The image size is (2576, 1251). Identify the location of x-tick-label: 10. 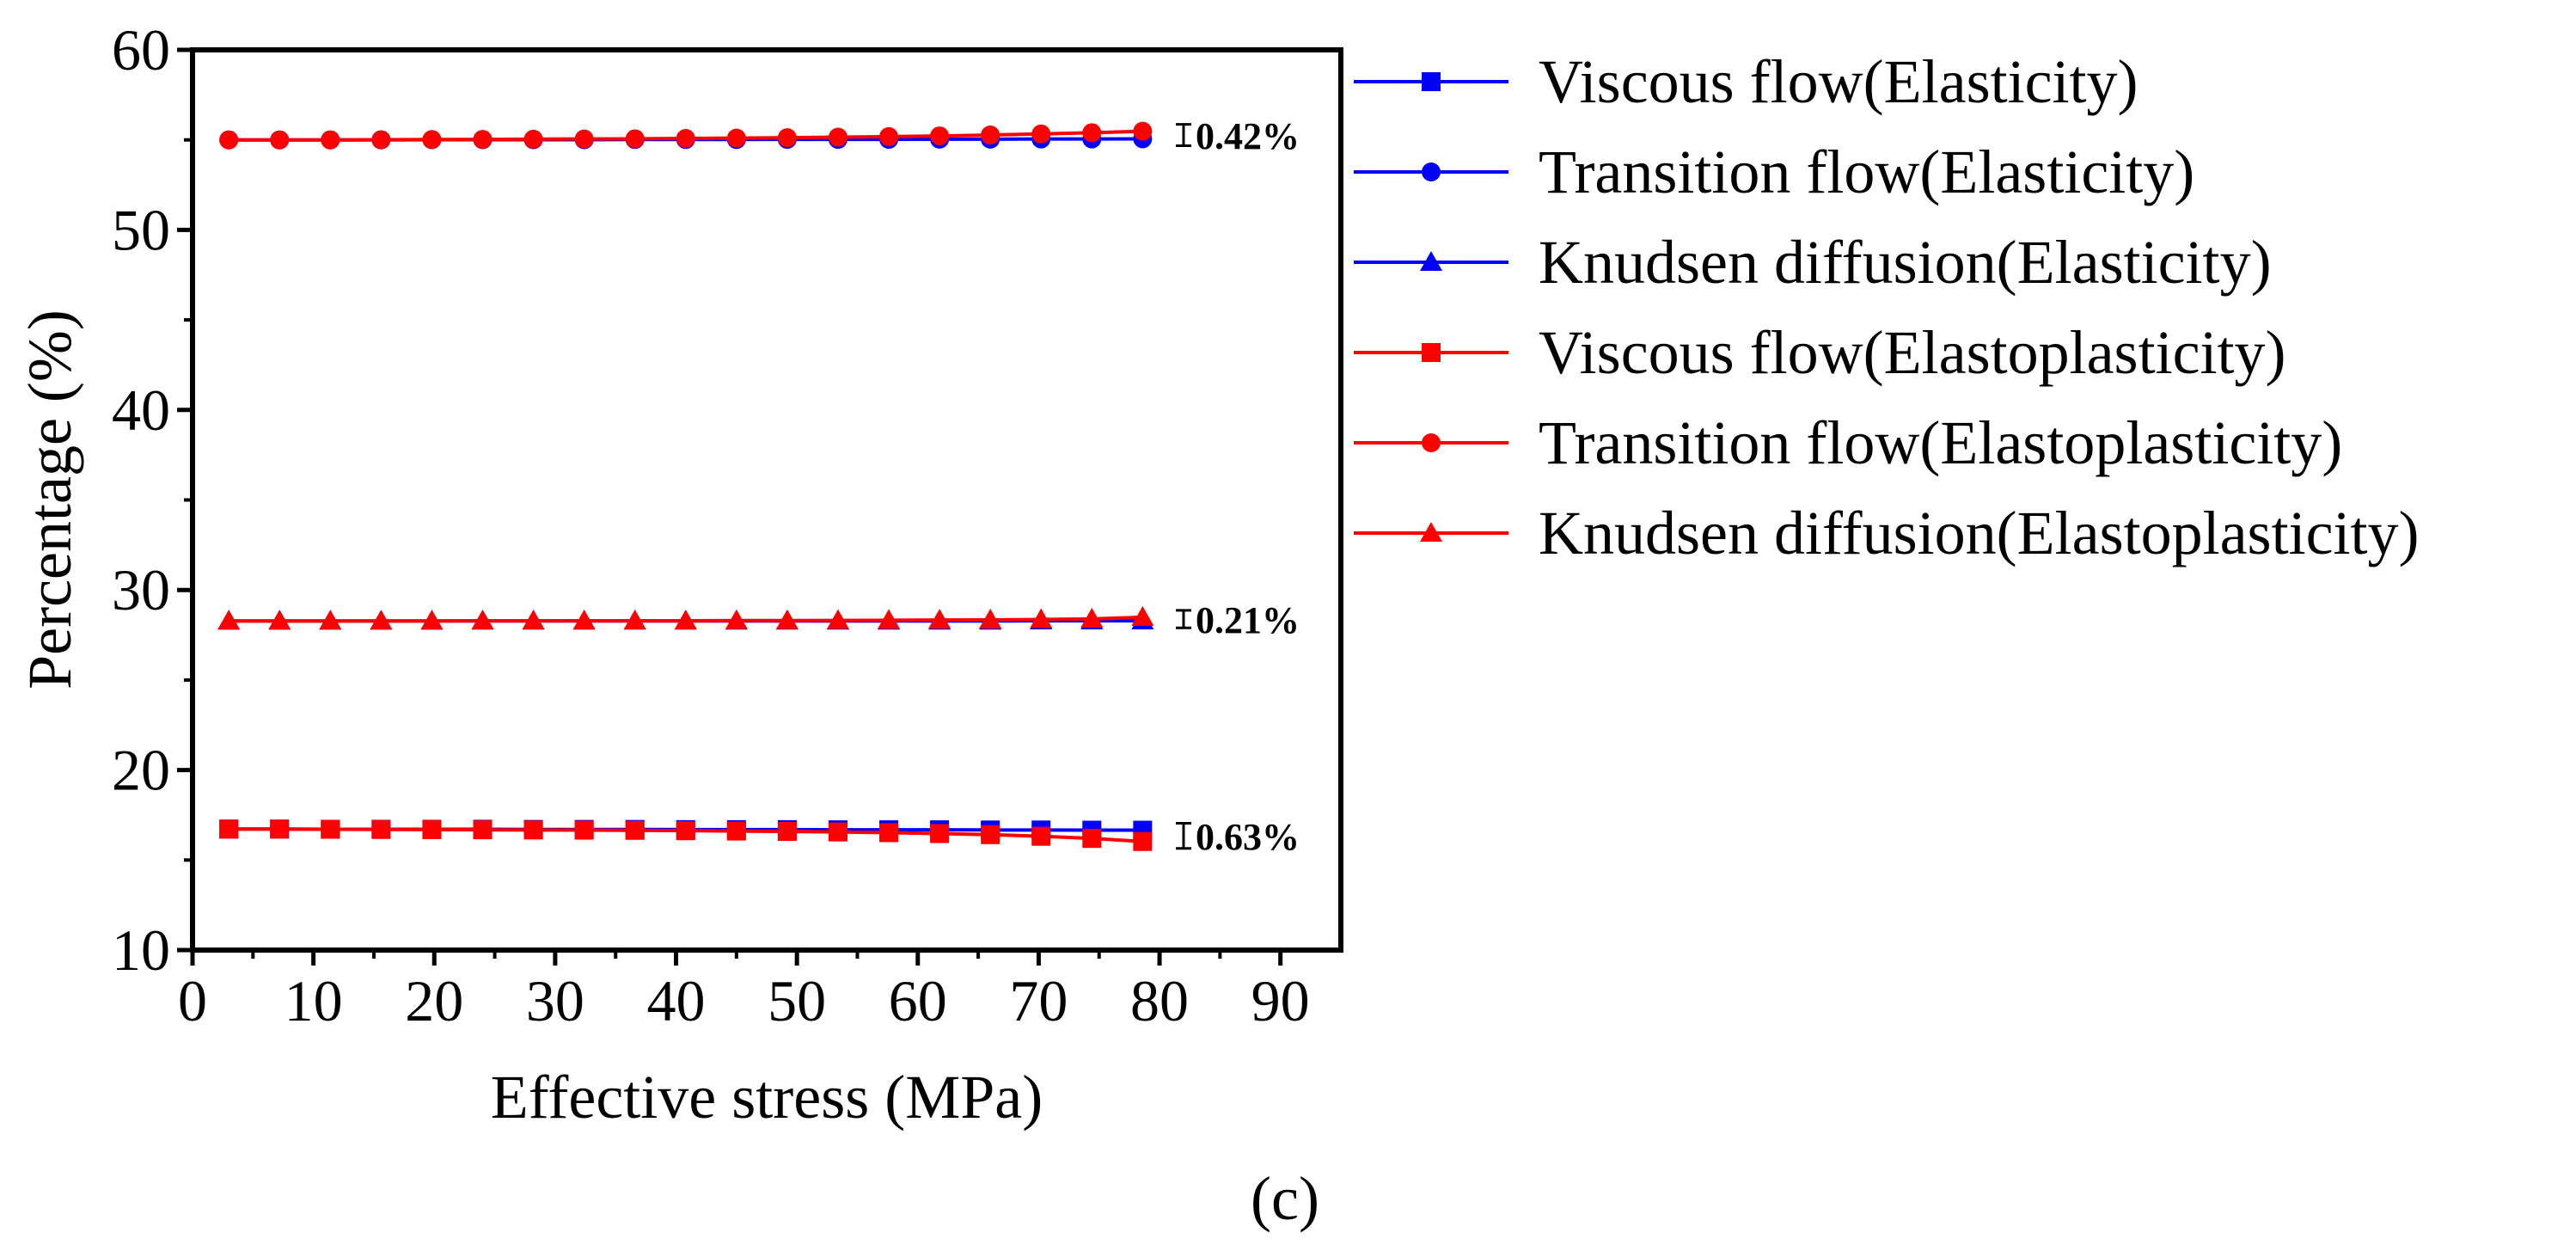
(314, 1001).